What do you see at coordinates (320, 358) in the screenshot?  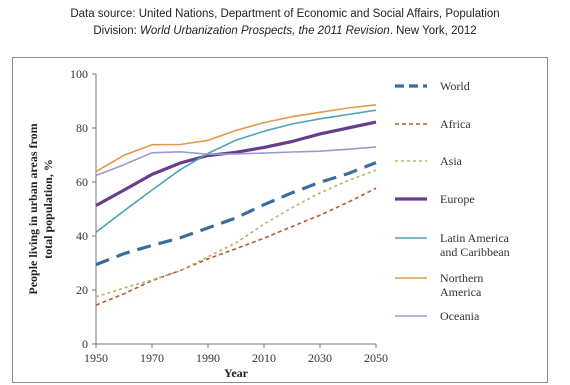 I see `x-tick-label: 2030` at bounding box center [320, 358].